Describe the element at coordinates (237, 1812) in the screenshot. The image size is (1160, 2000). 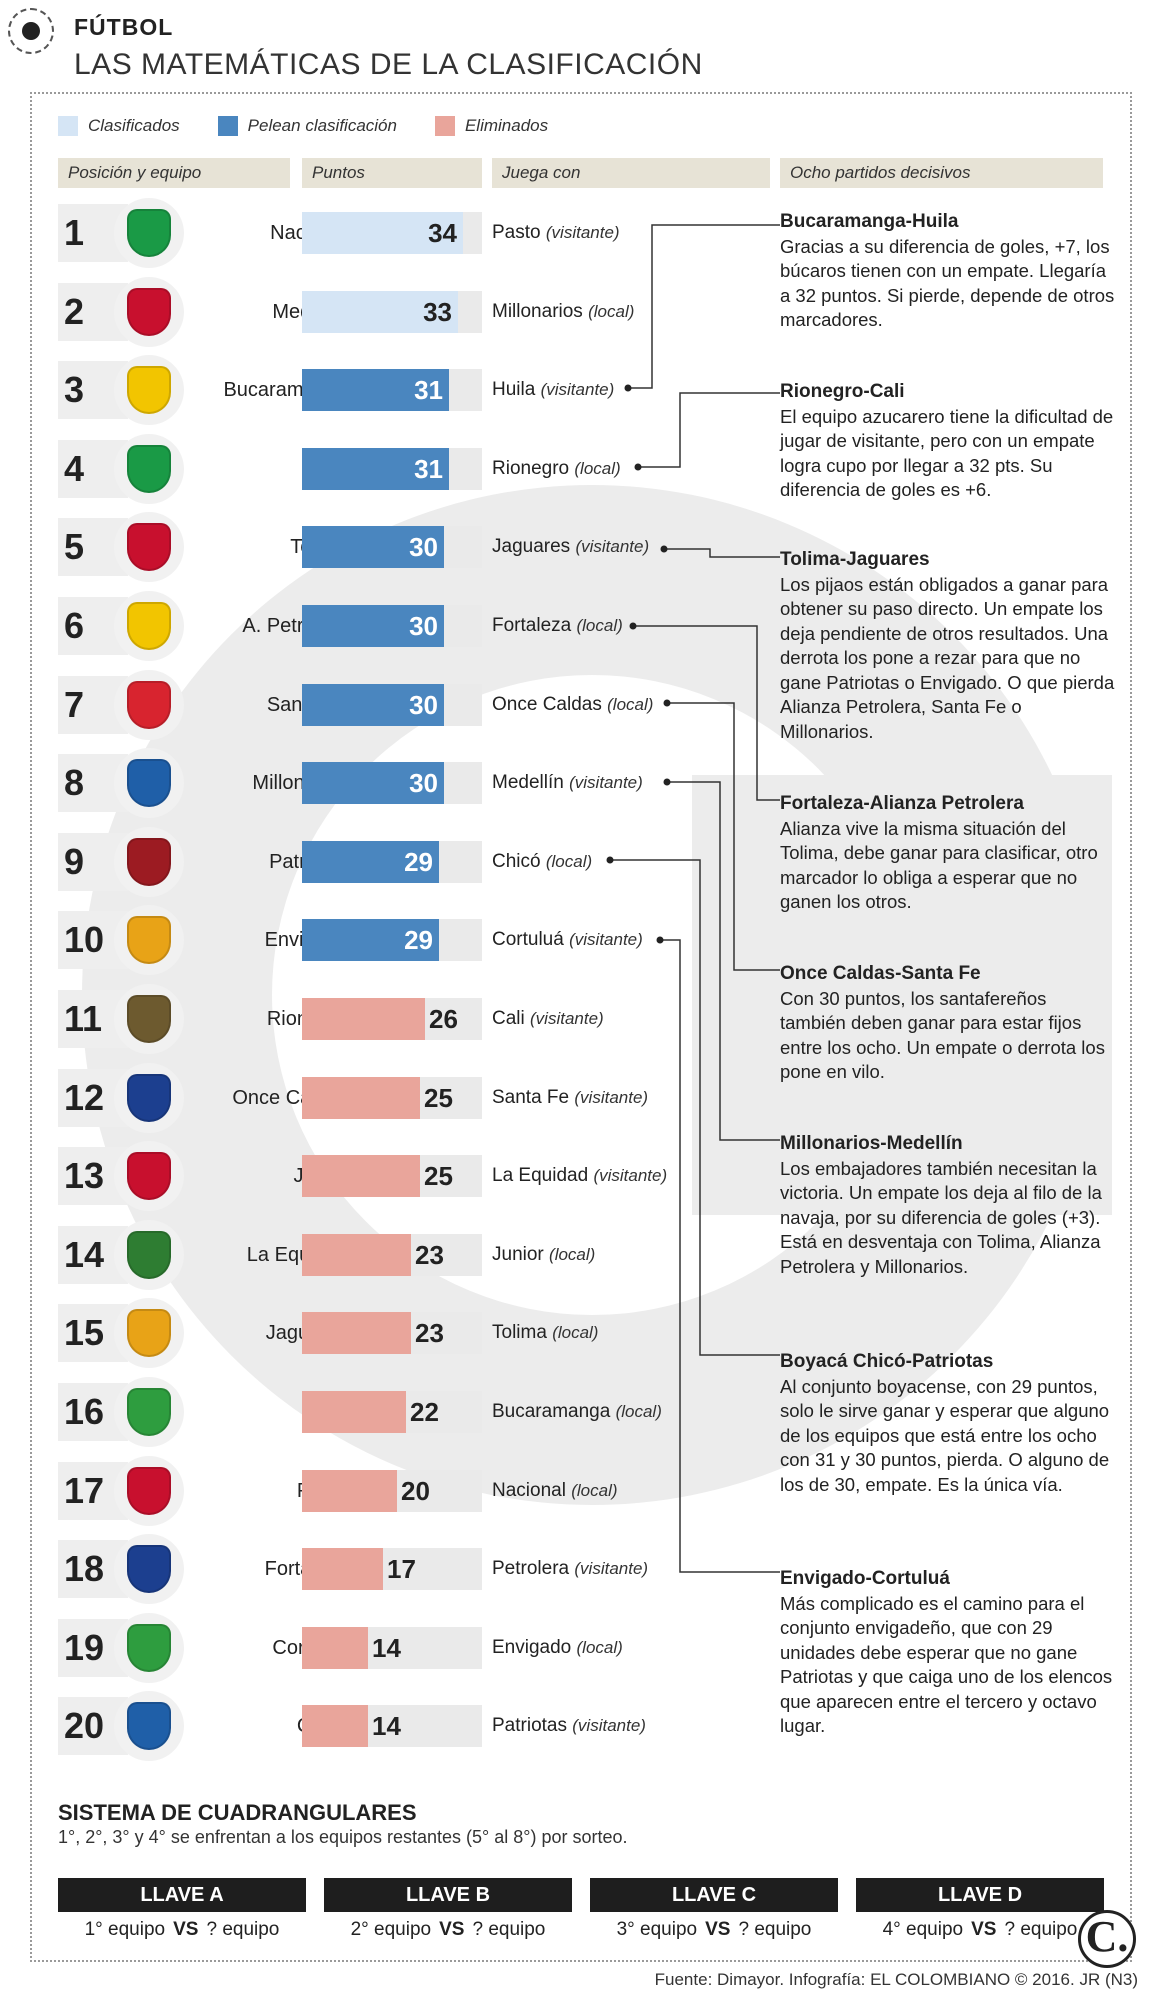
I see `system-title: SISTEMA DE CUADRANGULARES` at that location.